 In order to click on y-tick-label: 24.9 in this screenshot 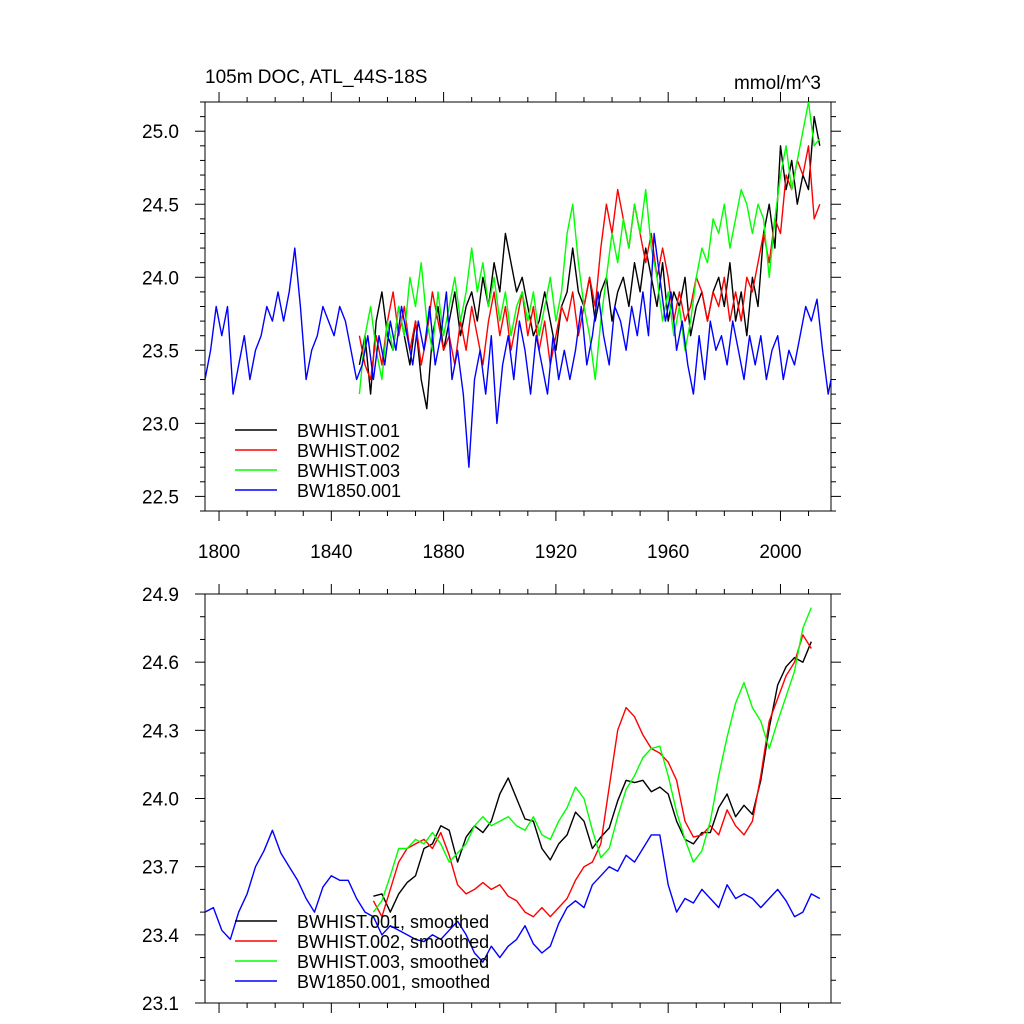, I will do `click(160, 595)`.